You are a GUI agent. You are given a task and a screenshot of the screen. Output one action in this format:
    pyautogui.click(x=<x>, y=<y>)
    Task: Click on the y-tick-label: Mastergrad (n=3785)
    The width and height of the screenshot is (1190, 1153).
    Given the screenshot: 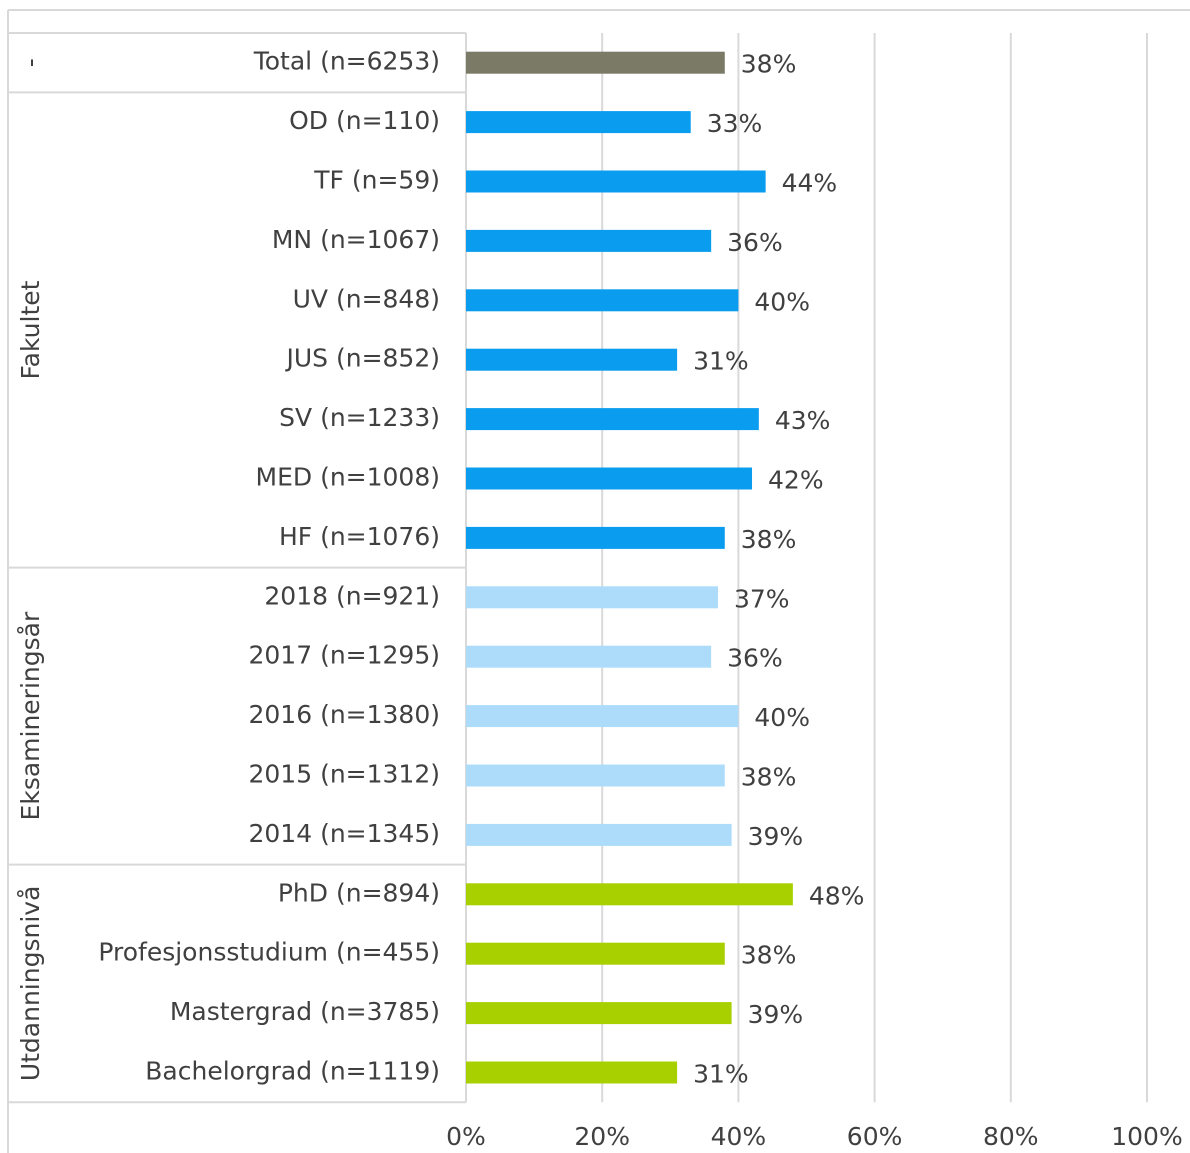 What is the action you would take?
    pyautogui.click(x=305, y=1011)
    